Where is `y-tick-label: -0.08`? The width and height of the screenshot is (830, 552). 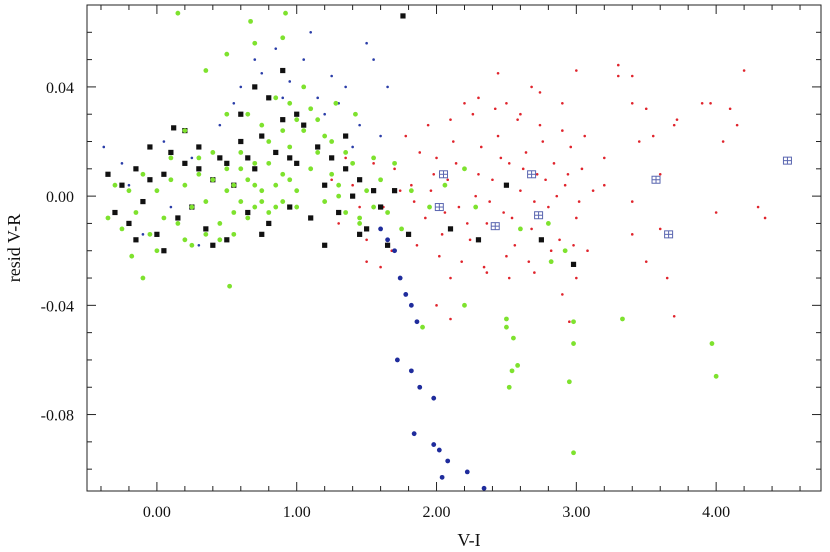
y-tick-label: -0.08 is located at coordinates (57, 416).